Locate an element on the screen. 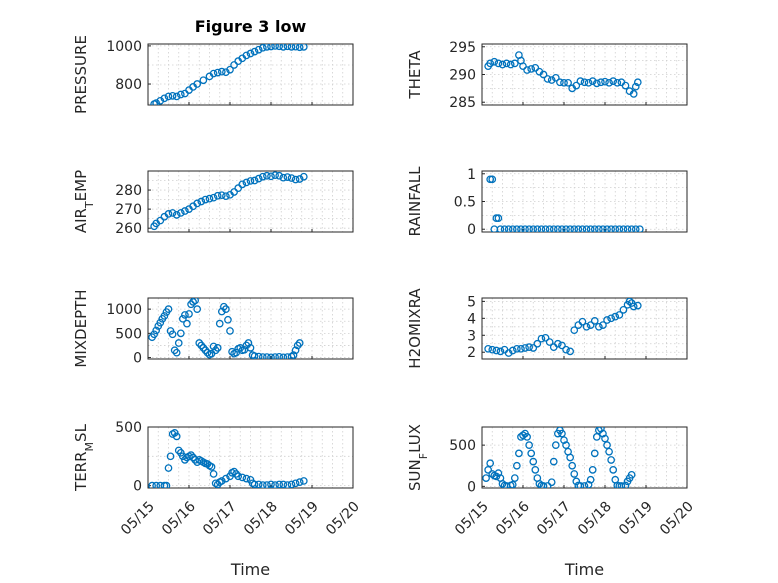  x-tick-label: 05/18 is located at coordinates (261, 519).